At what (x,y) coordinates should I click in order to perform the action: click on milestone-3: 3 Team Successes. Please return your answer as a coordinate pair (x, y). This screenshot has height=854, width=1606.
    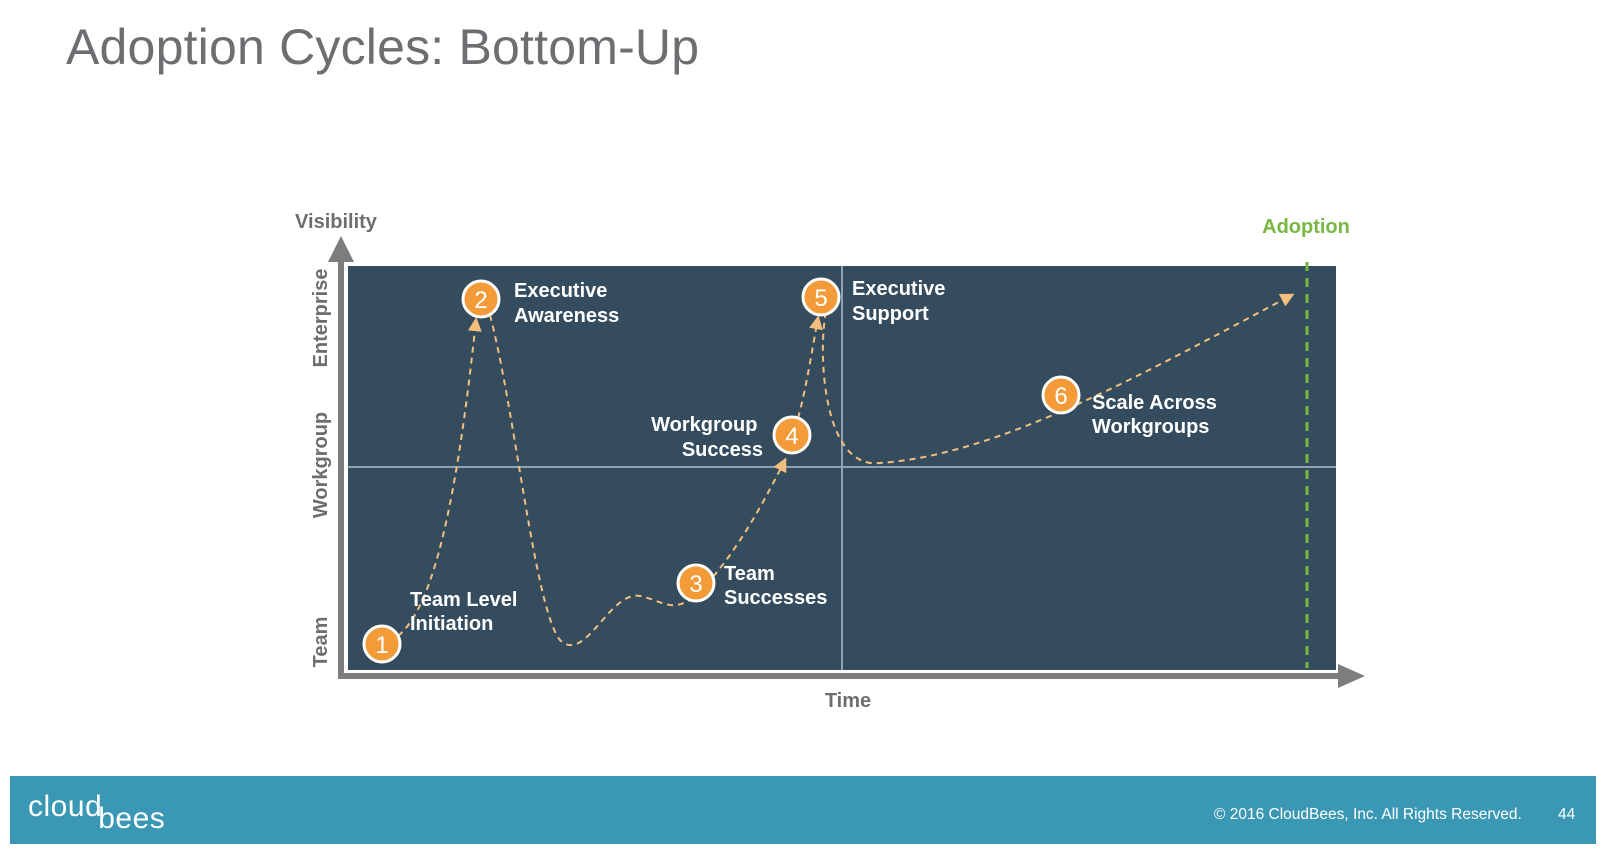
    Looking at the image, I should click on (751, 586).